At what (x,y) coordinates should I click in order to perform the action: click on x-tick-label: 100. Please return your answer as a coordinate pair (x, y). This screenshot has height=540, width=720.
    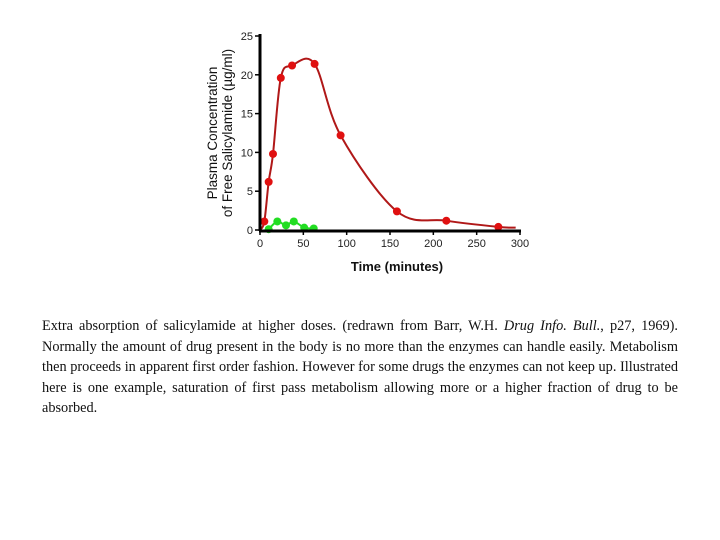
    Looking at the image, I should click on (346, 244).